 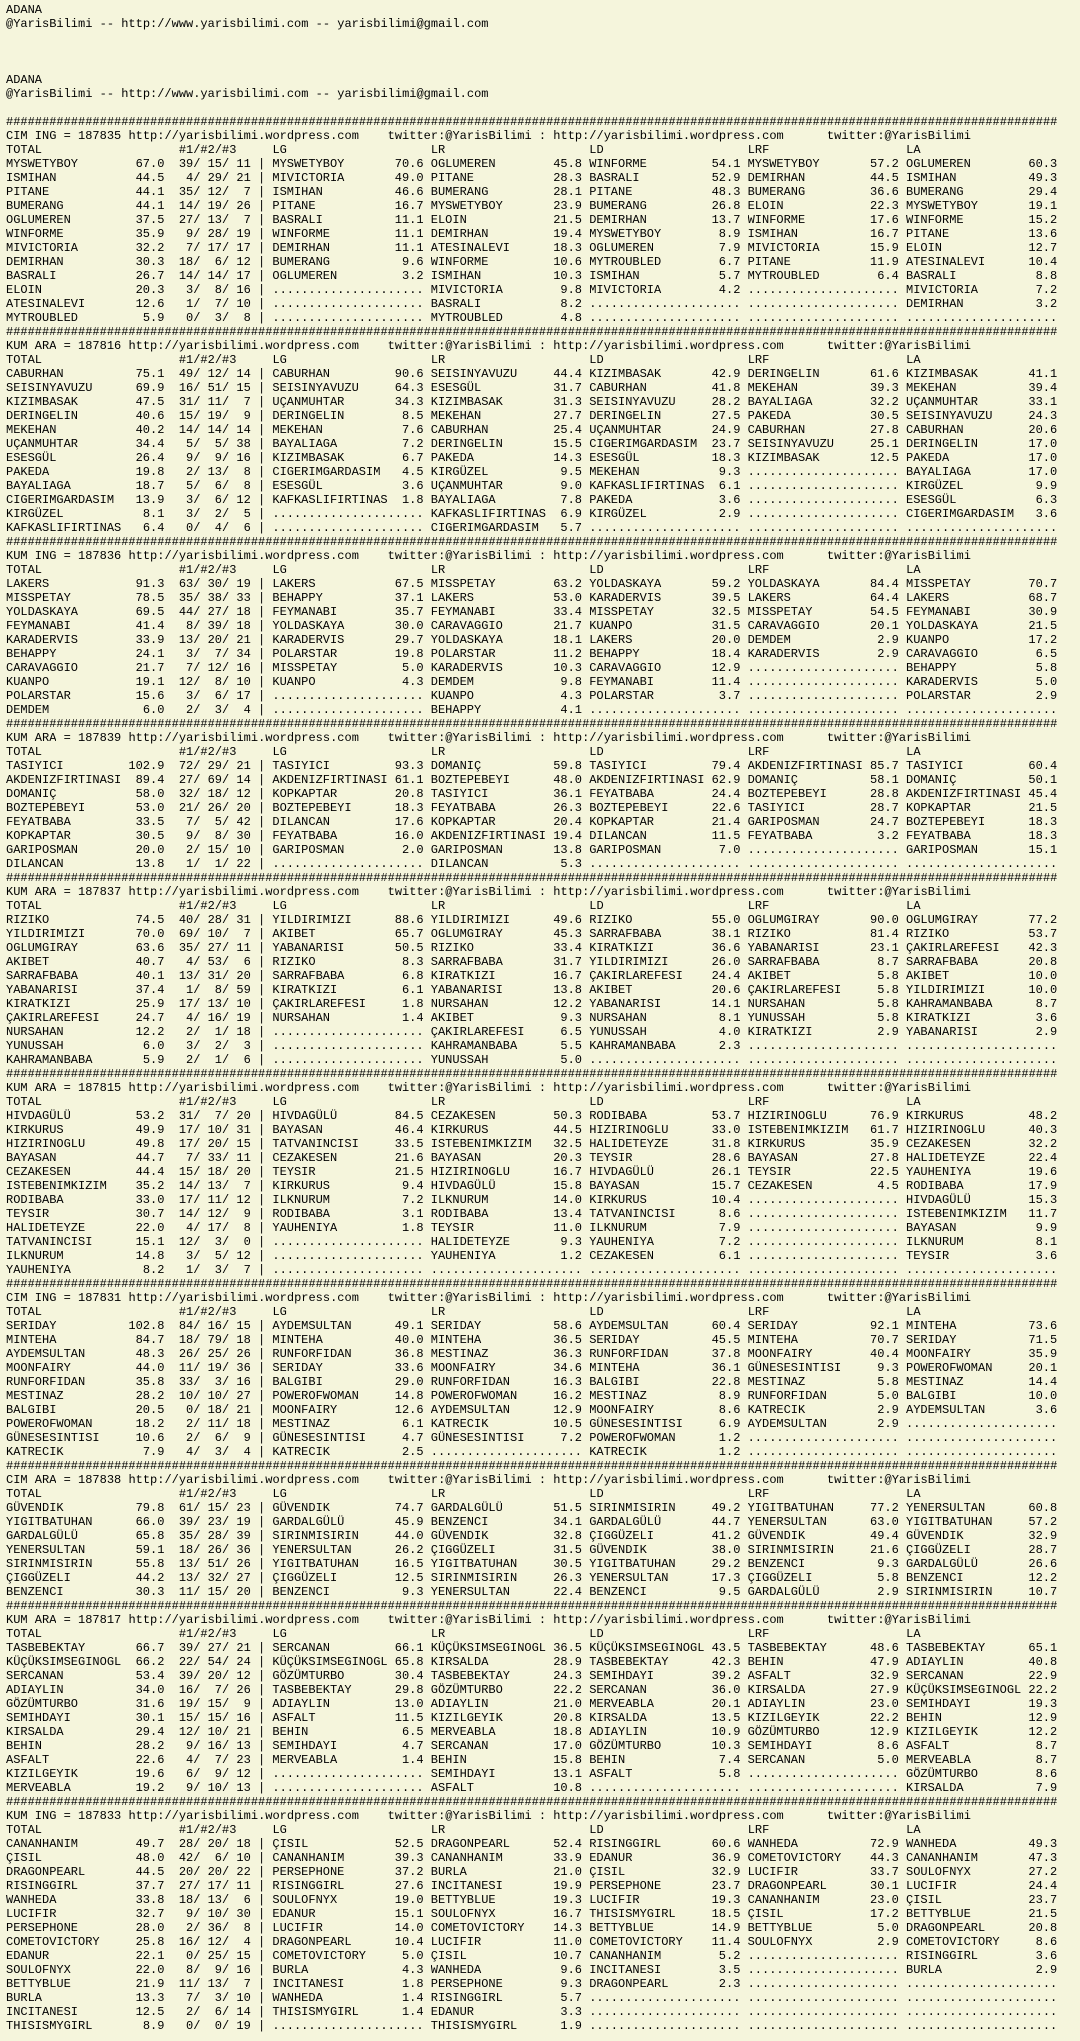 I want to click on third-count: 14, so click(x=243, y=374).